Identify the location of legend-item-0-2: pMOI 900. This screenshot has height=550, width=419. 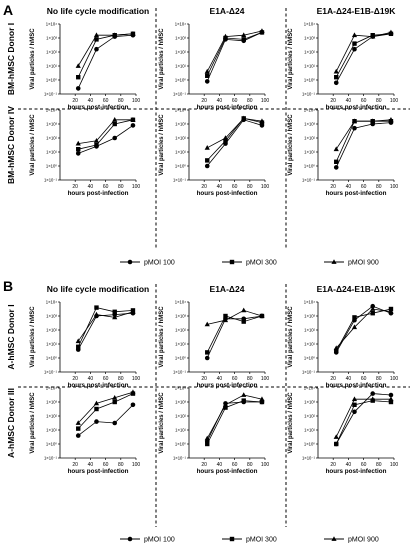
(351, 263).